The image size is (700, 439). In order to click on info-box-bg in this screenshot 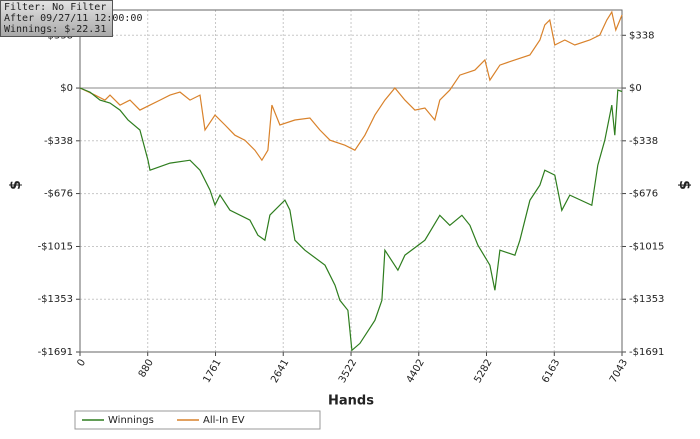, I will do `click(56, 18)`.